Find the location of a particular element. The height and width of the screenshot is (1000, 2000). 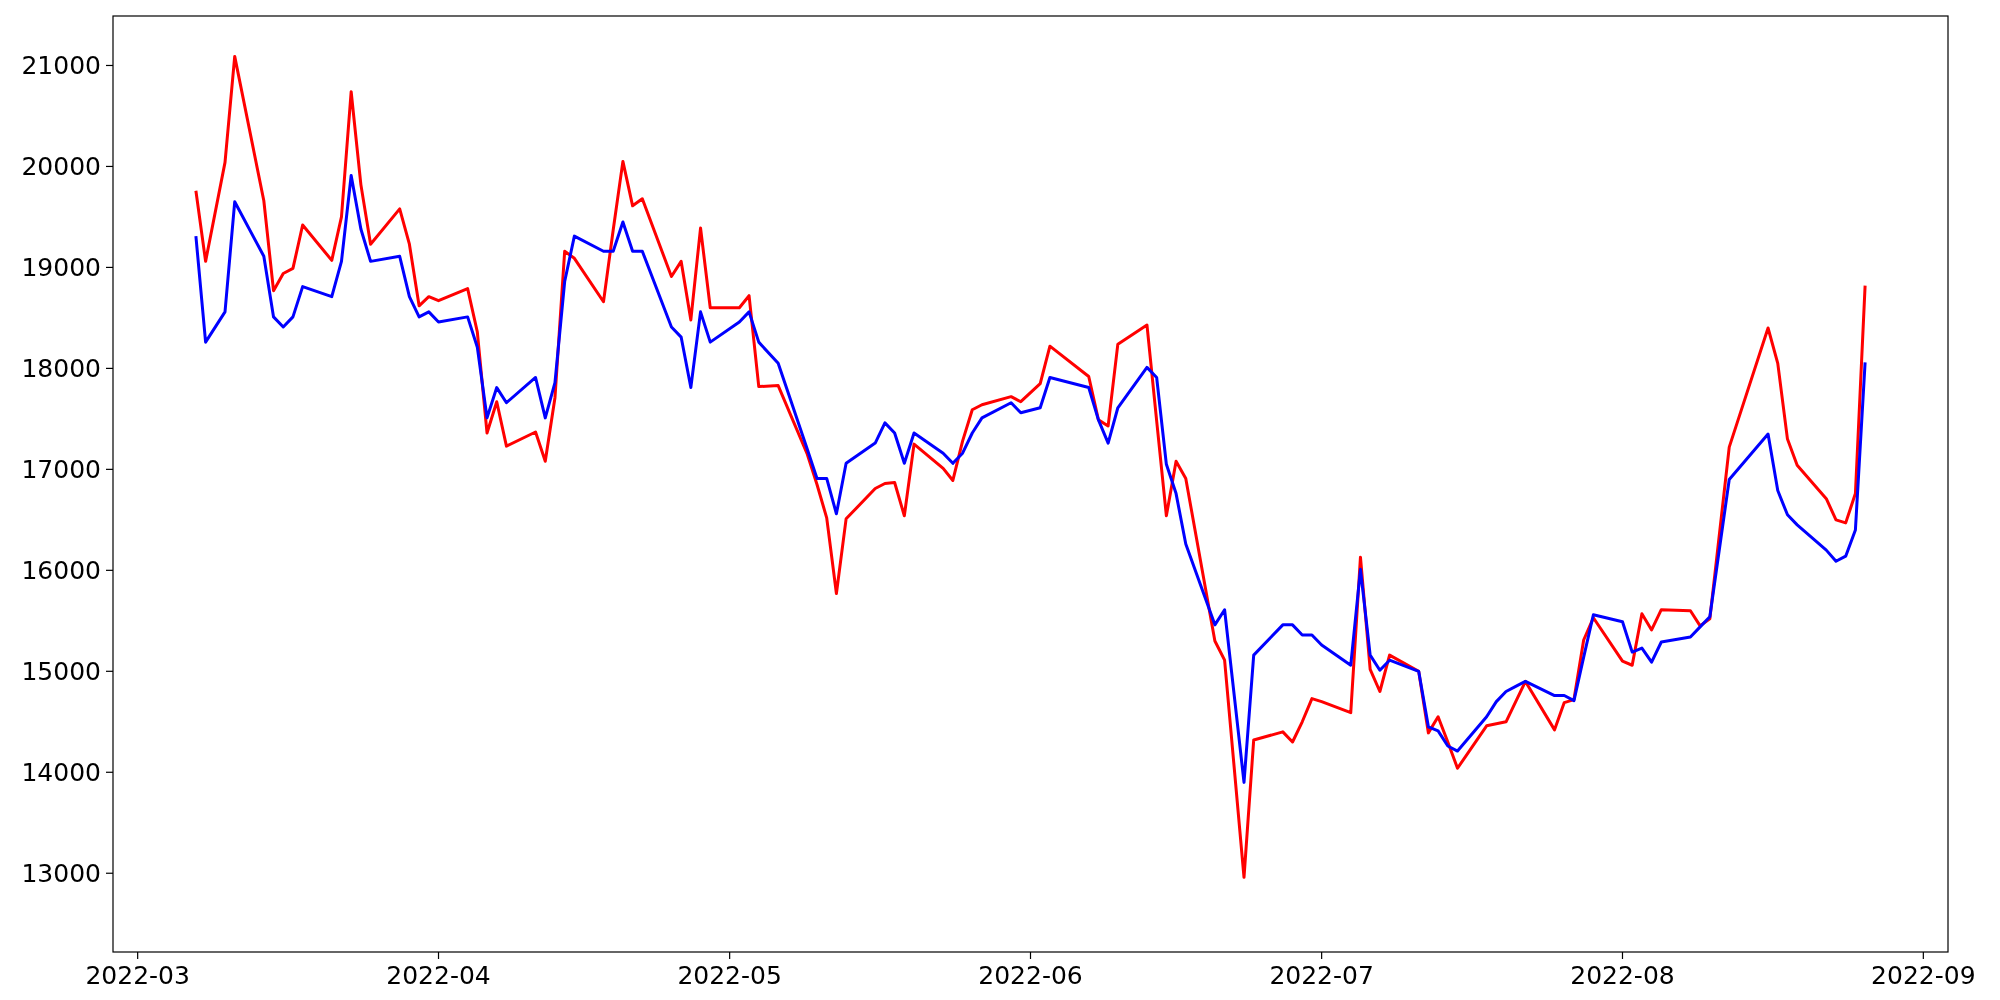

y-tick-label: 16000 is located at coordinates (61, 571).